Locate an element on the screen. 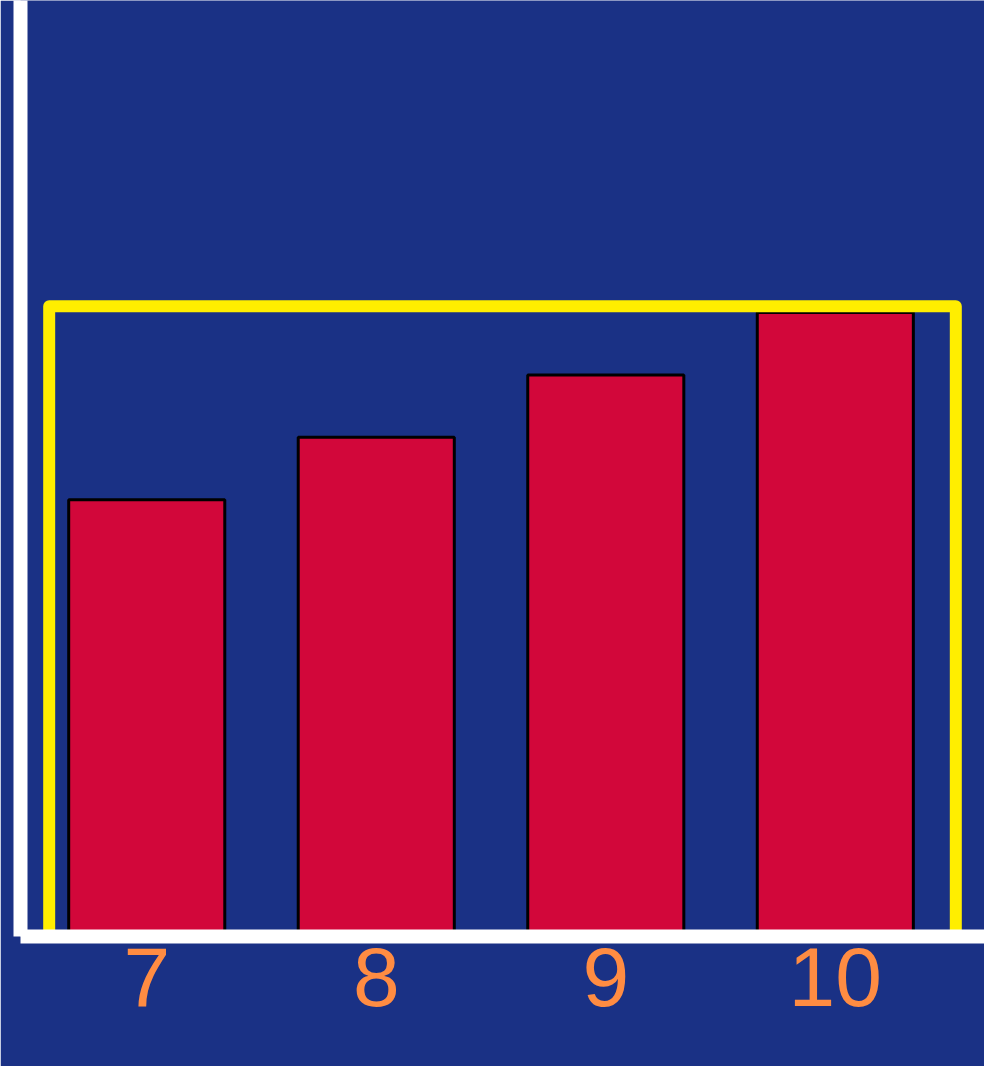 The width and height of the screenshot is (984, 1066). x-tick-label: 10 is located at coordinates (835, 976).